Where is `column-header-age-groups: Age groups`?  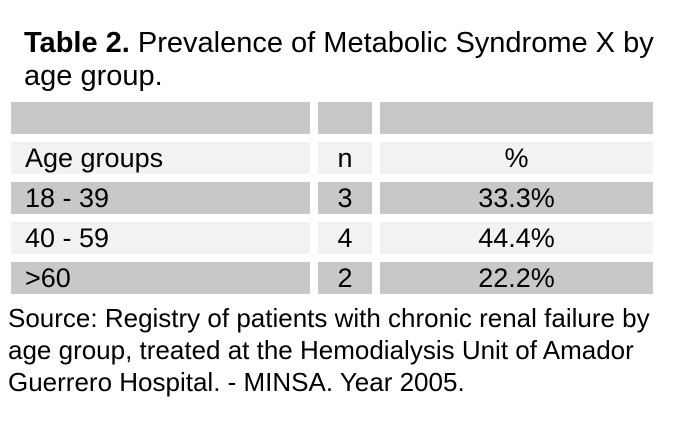 column-header-age-groups: Age groups is located at coordinates (160, 158).